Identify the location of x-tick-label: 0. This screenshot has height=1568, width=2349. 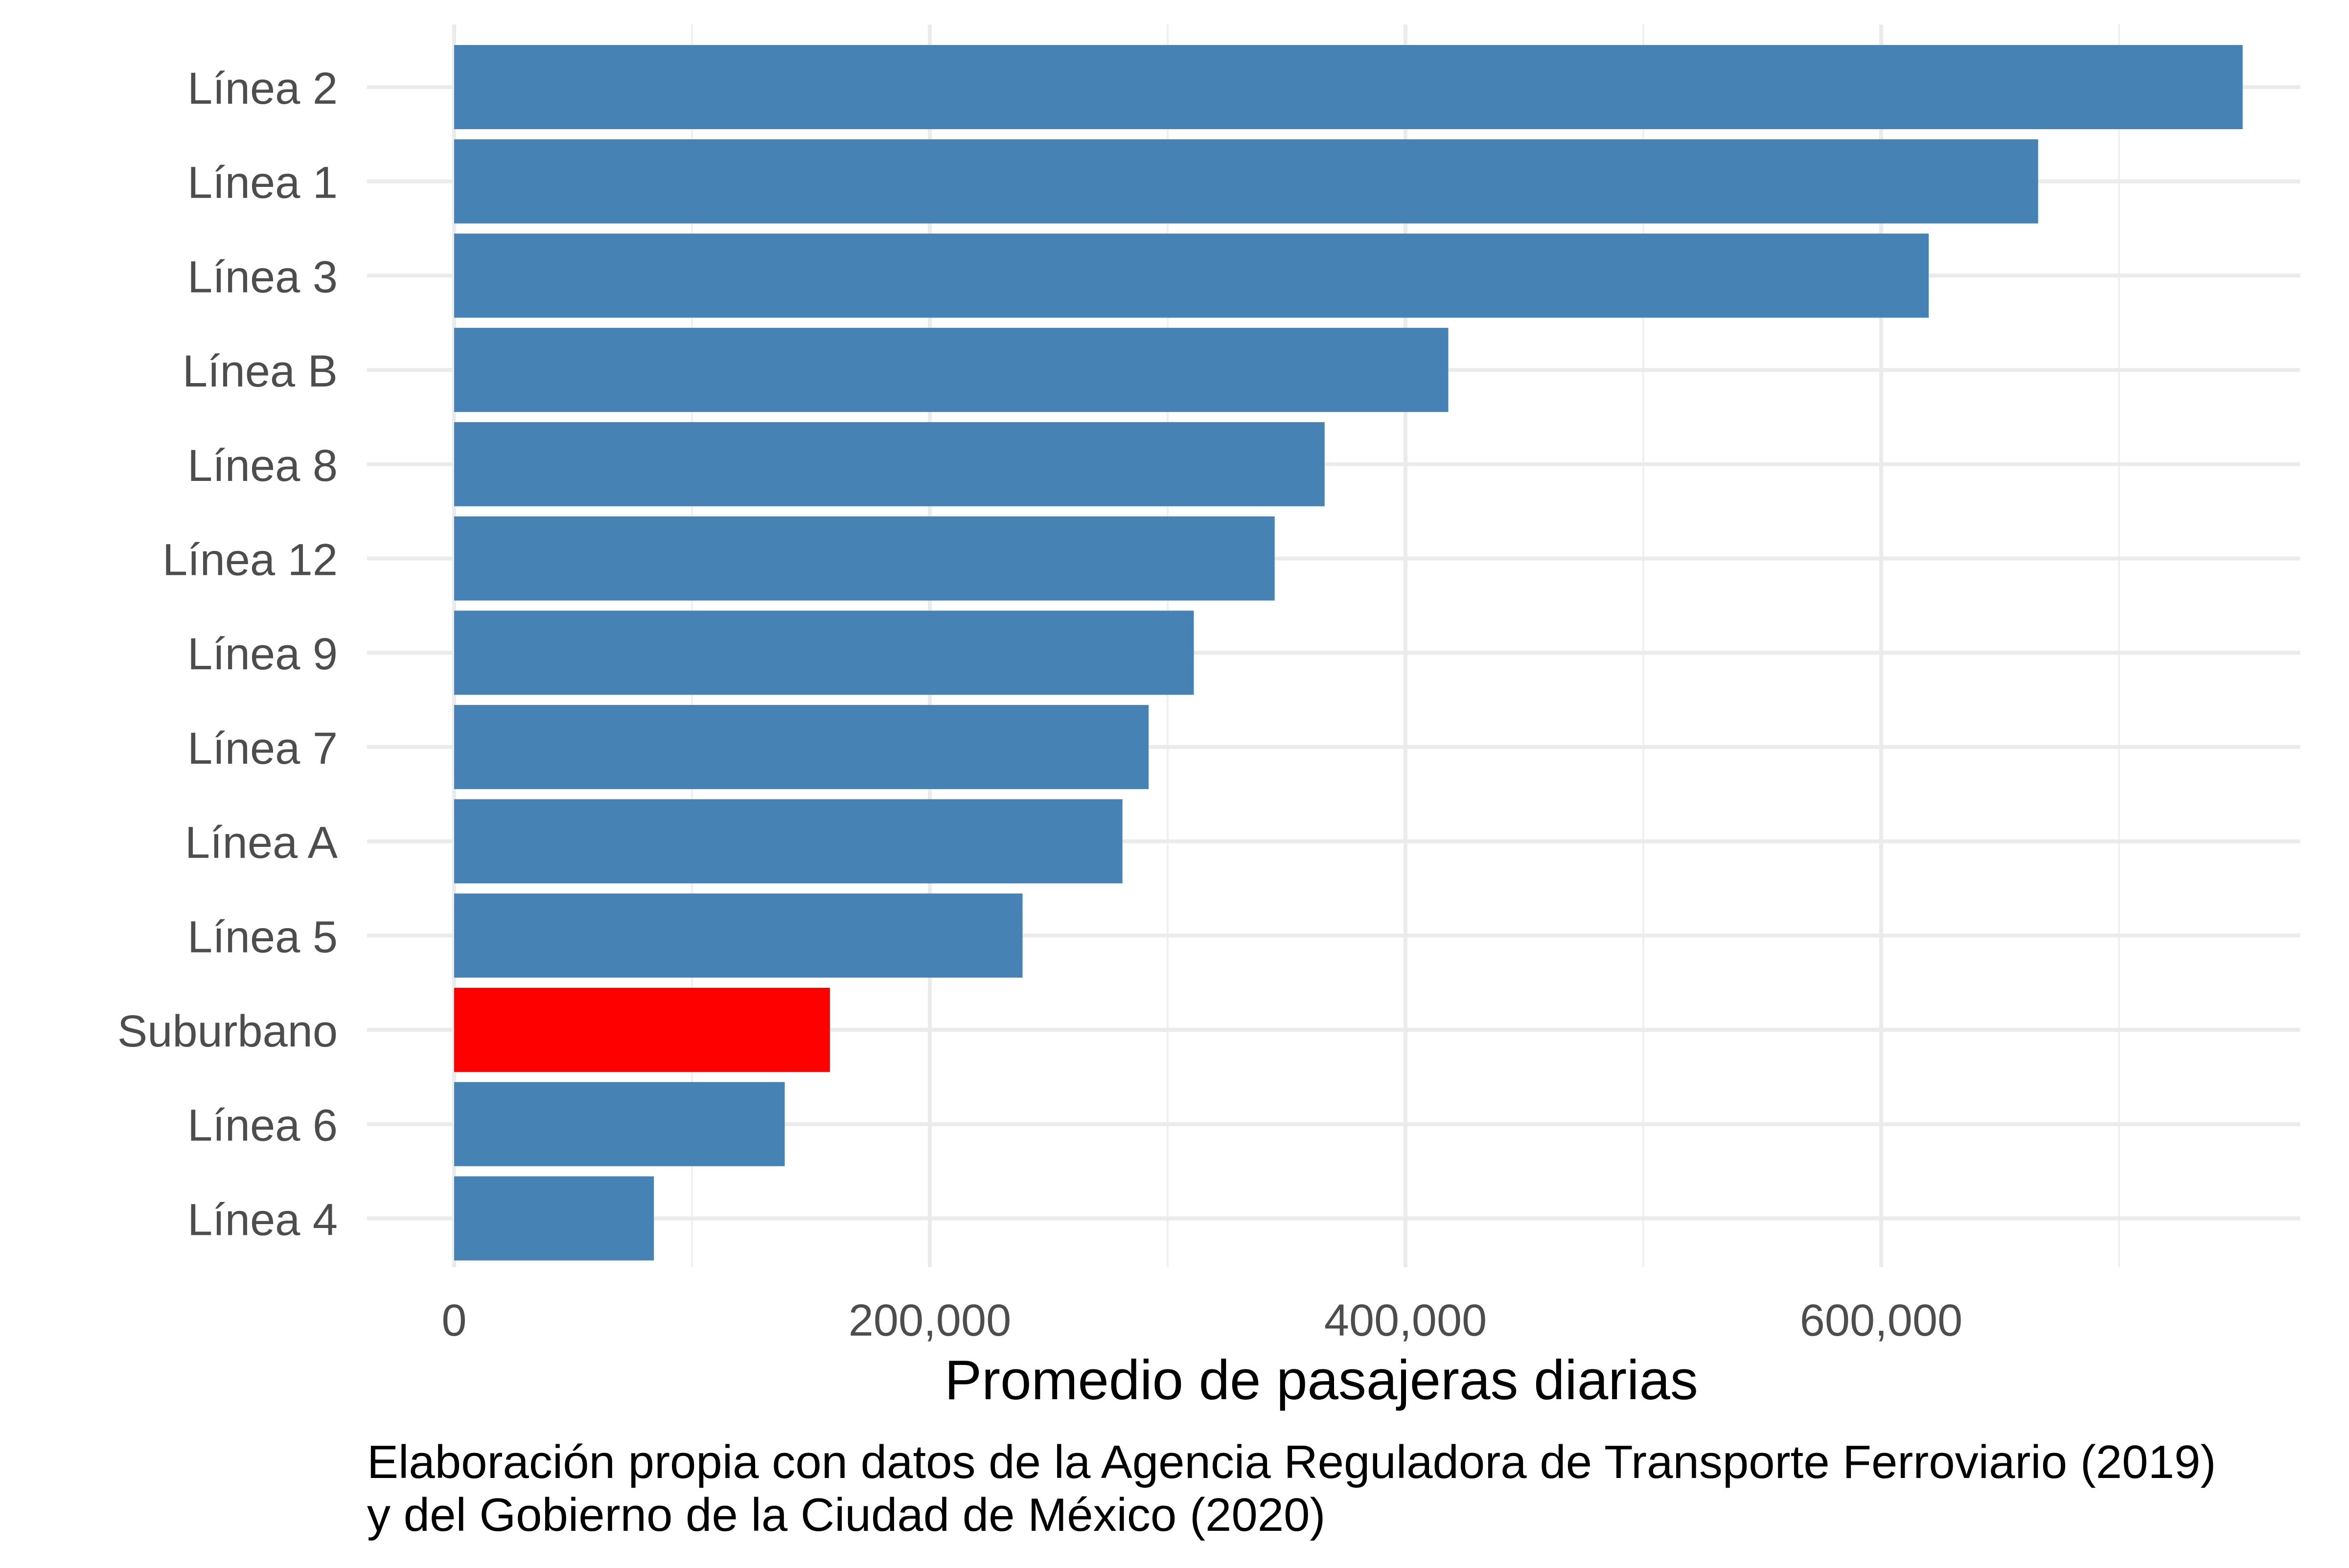
(454, 1320).